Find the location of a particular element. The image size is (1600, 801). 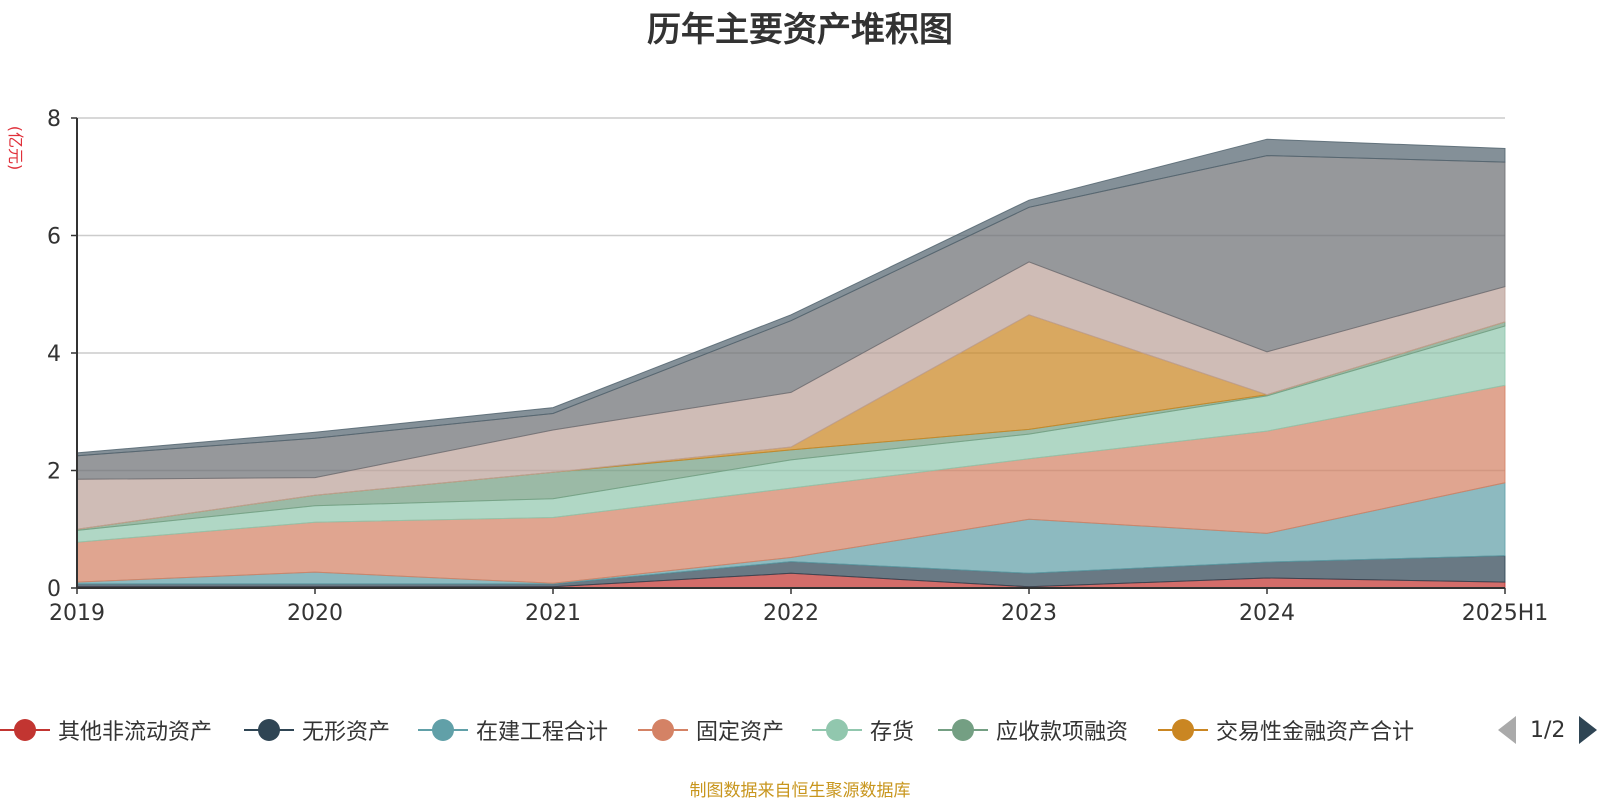

legend-item: 其他非流动资产 is located at coordinates (106, 730).